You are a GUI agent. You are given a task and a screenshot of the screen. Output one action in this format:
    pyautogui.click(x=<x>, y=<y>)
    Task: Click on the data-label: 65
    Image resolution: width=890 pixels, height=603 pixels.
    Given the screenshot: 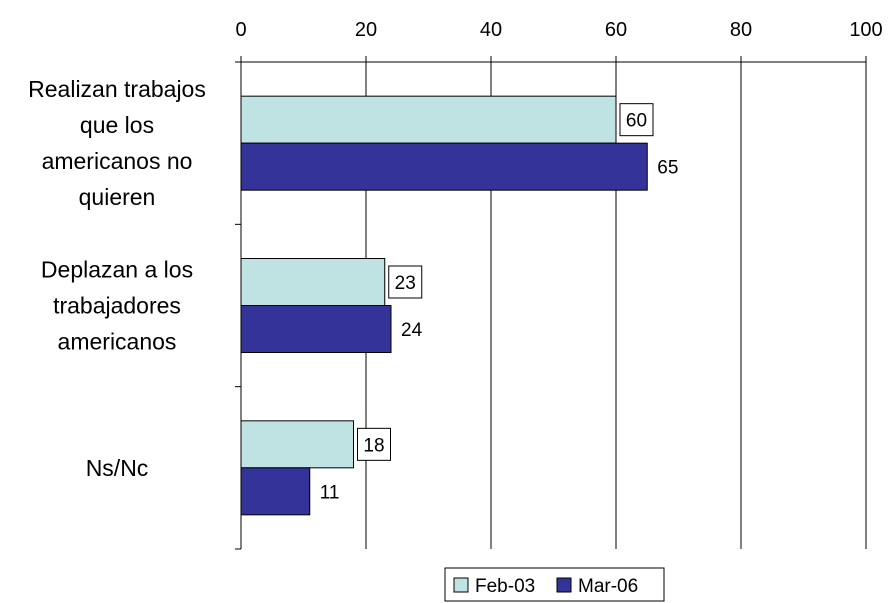 What is the action you would take?
    pyautogui.click(x=667, y=168)
    